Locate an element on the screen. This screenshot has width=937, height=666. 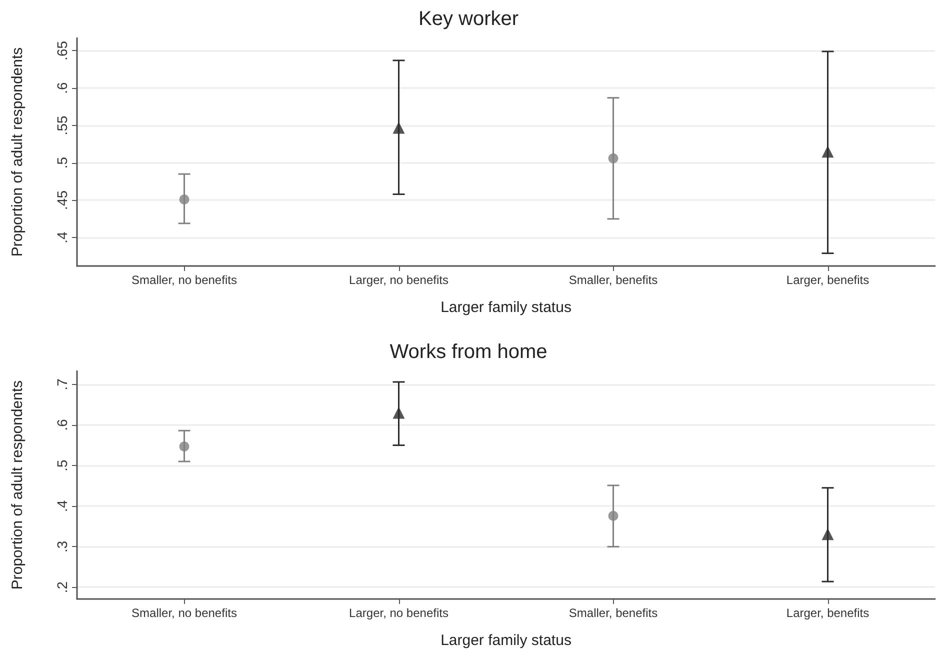
y-tick-label: .55 is located at coordinates (62, 126).